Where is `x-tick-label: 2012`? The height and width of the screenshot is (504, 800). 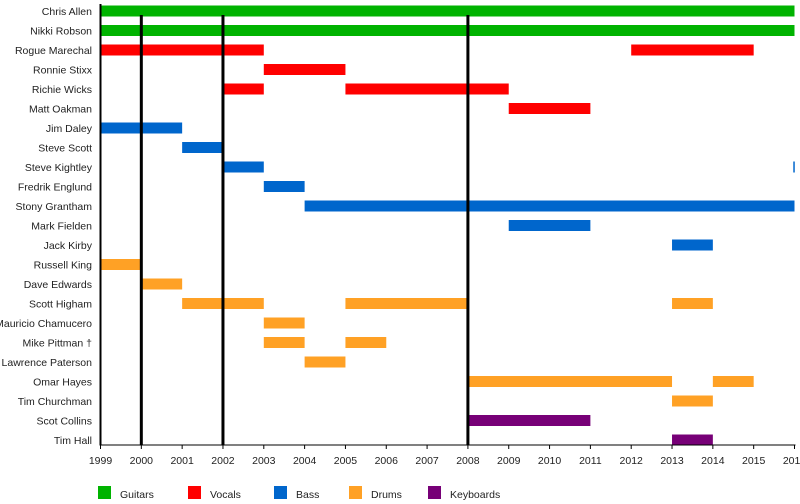 x-tick-label: 2012 is located at coordinates (632, 461).